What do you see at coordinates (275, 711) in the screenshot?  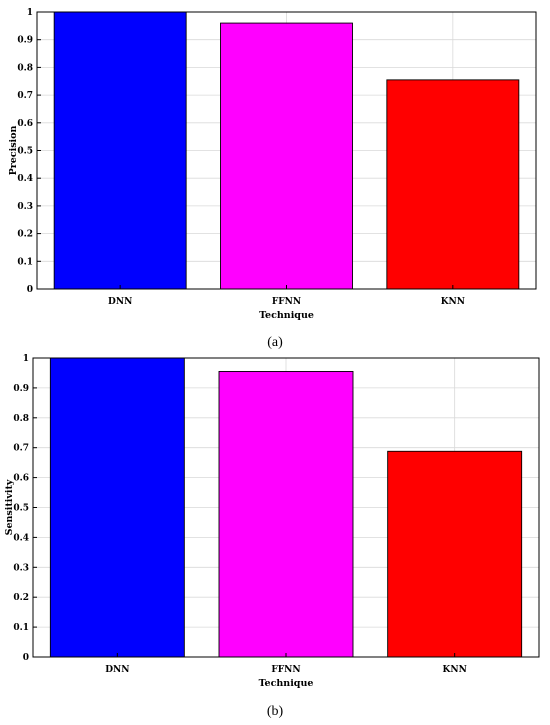 I see `panel-caption: (b)` at bounding box center [275, 711].